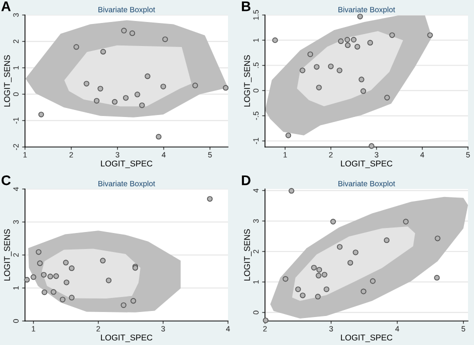 The image size is (474, 345). What do you see at coordinates (6, 7) in the screenshot?
I see `text: A` at bounding box center [6, 7].